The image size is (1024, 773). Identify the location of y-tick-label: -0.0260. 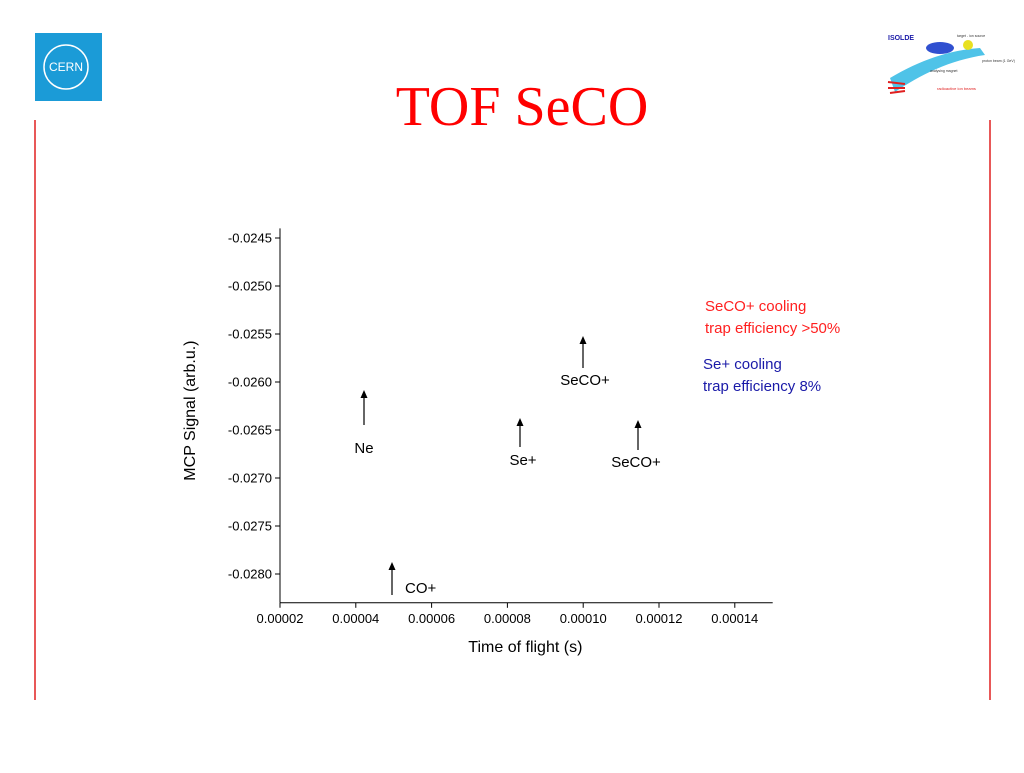
(250, 382).